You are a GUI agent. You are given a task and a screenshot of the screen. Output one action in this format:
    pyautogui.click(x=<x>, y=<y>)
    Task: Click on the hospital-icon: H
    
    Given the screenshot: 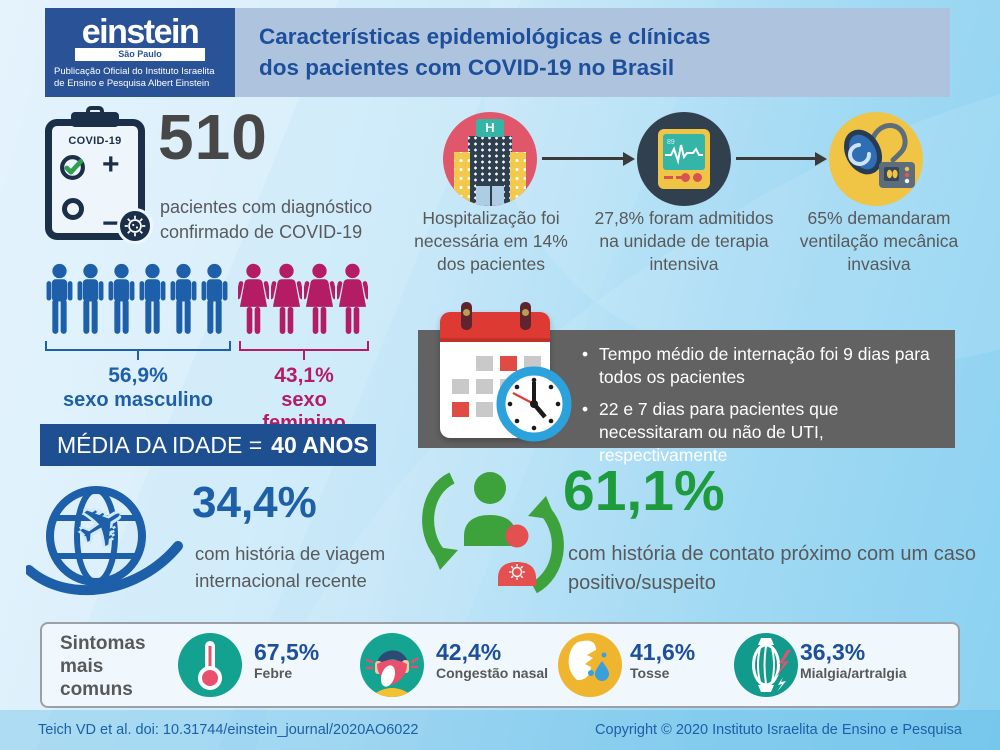 What is the action you would take?
    pyautogui.click(x=490, y=159)
    